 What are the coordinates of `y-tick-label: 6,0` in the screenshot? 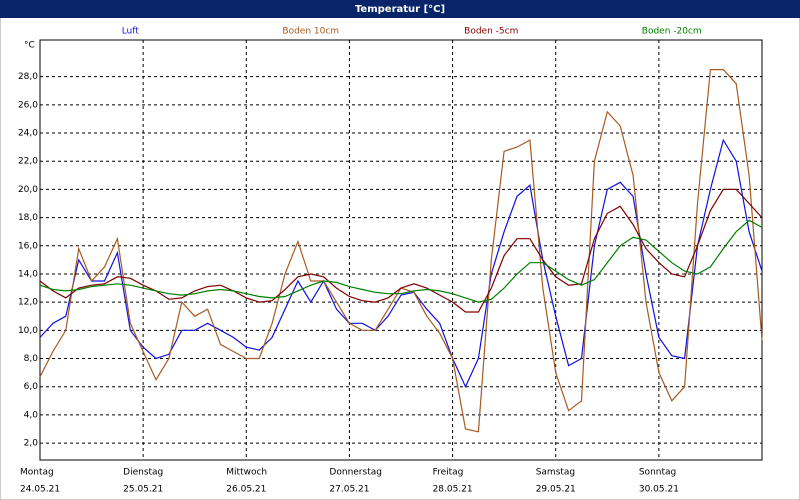 It's located at (31, 387).